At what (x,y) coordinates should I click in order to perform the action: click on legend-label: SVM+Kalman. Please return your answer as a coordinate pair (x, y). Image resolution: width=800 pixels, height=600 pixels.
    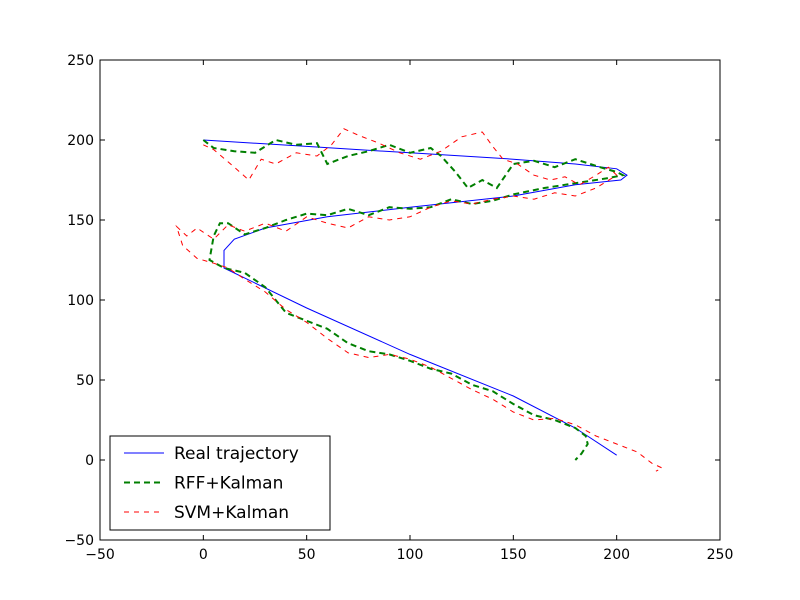
    Looking at the image, I should click on (231, 513).